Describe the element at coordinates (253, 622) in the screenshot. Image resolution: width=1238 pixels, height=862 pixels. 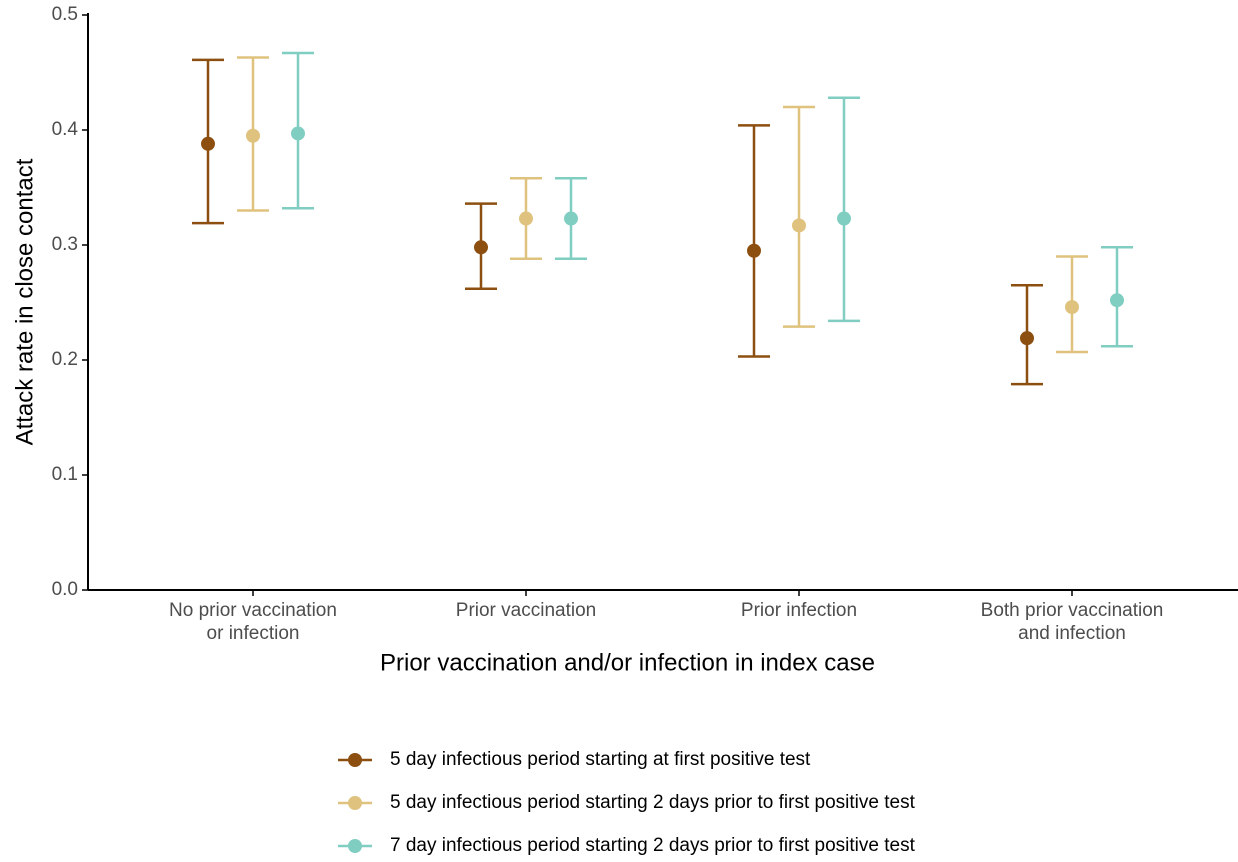
I see `x-tick-label: No prior vaccination or infection` at that location.